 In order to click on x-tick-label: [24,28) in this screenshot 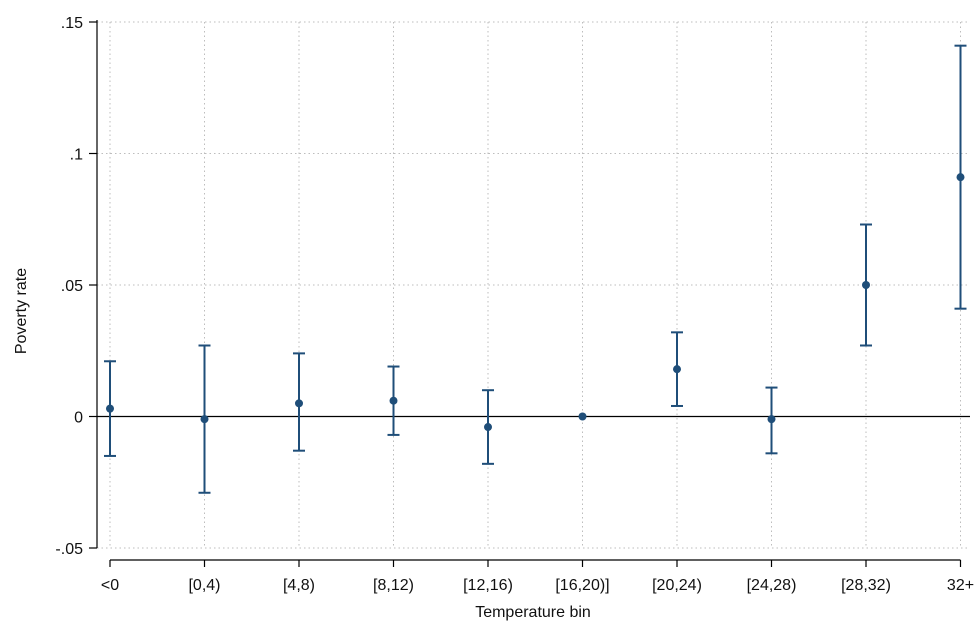, I will do `click(772, 585)`.